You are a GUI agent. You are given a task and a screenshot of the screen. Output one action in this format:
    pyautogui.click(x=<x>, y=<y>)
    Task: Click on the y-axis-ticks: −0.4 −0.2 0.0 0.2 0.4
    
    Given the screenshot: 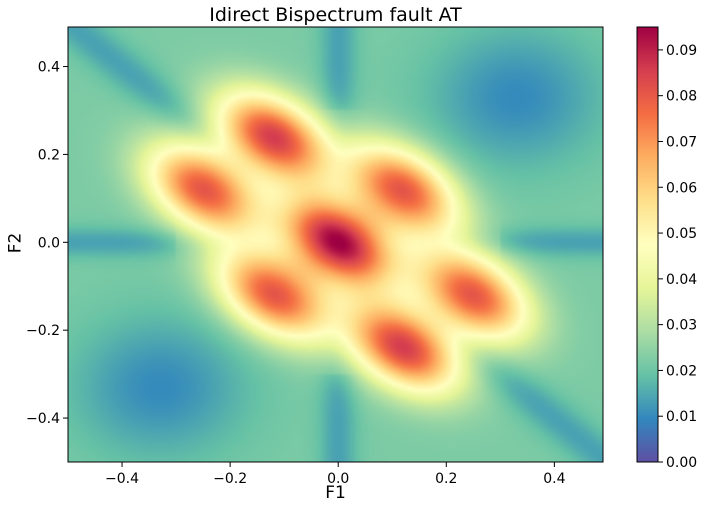 What is the action you would take?
    pyautogui.click(x=47, y=243)
    